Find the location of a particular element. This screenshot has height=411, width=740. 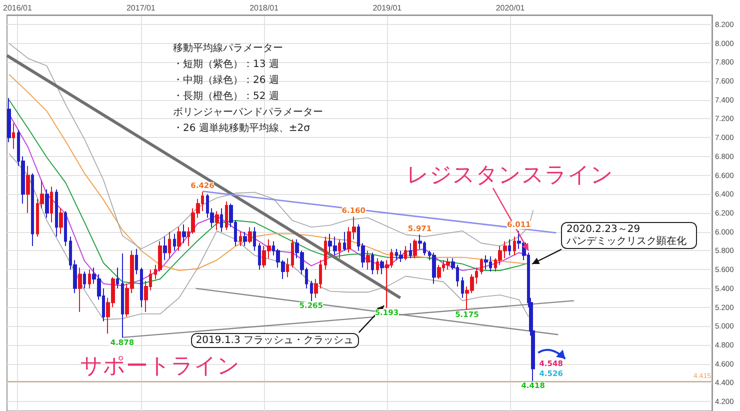

x-tick-label: 2020/01 is located at coordinates (511, 8).